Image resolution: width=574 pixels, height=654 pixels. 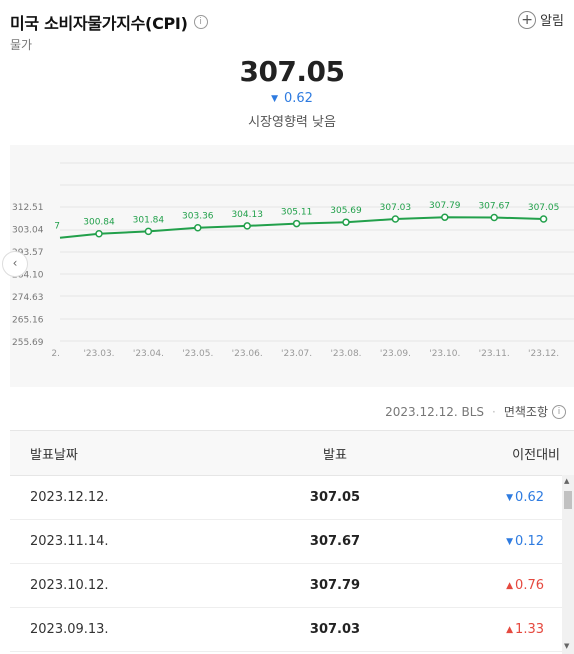 What do you see at coordinates (69, 629) in the screenshot?
I see `row-date: 2023.09.13.` at bounding box center [69, 629].